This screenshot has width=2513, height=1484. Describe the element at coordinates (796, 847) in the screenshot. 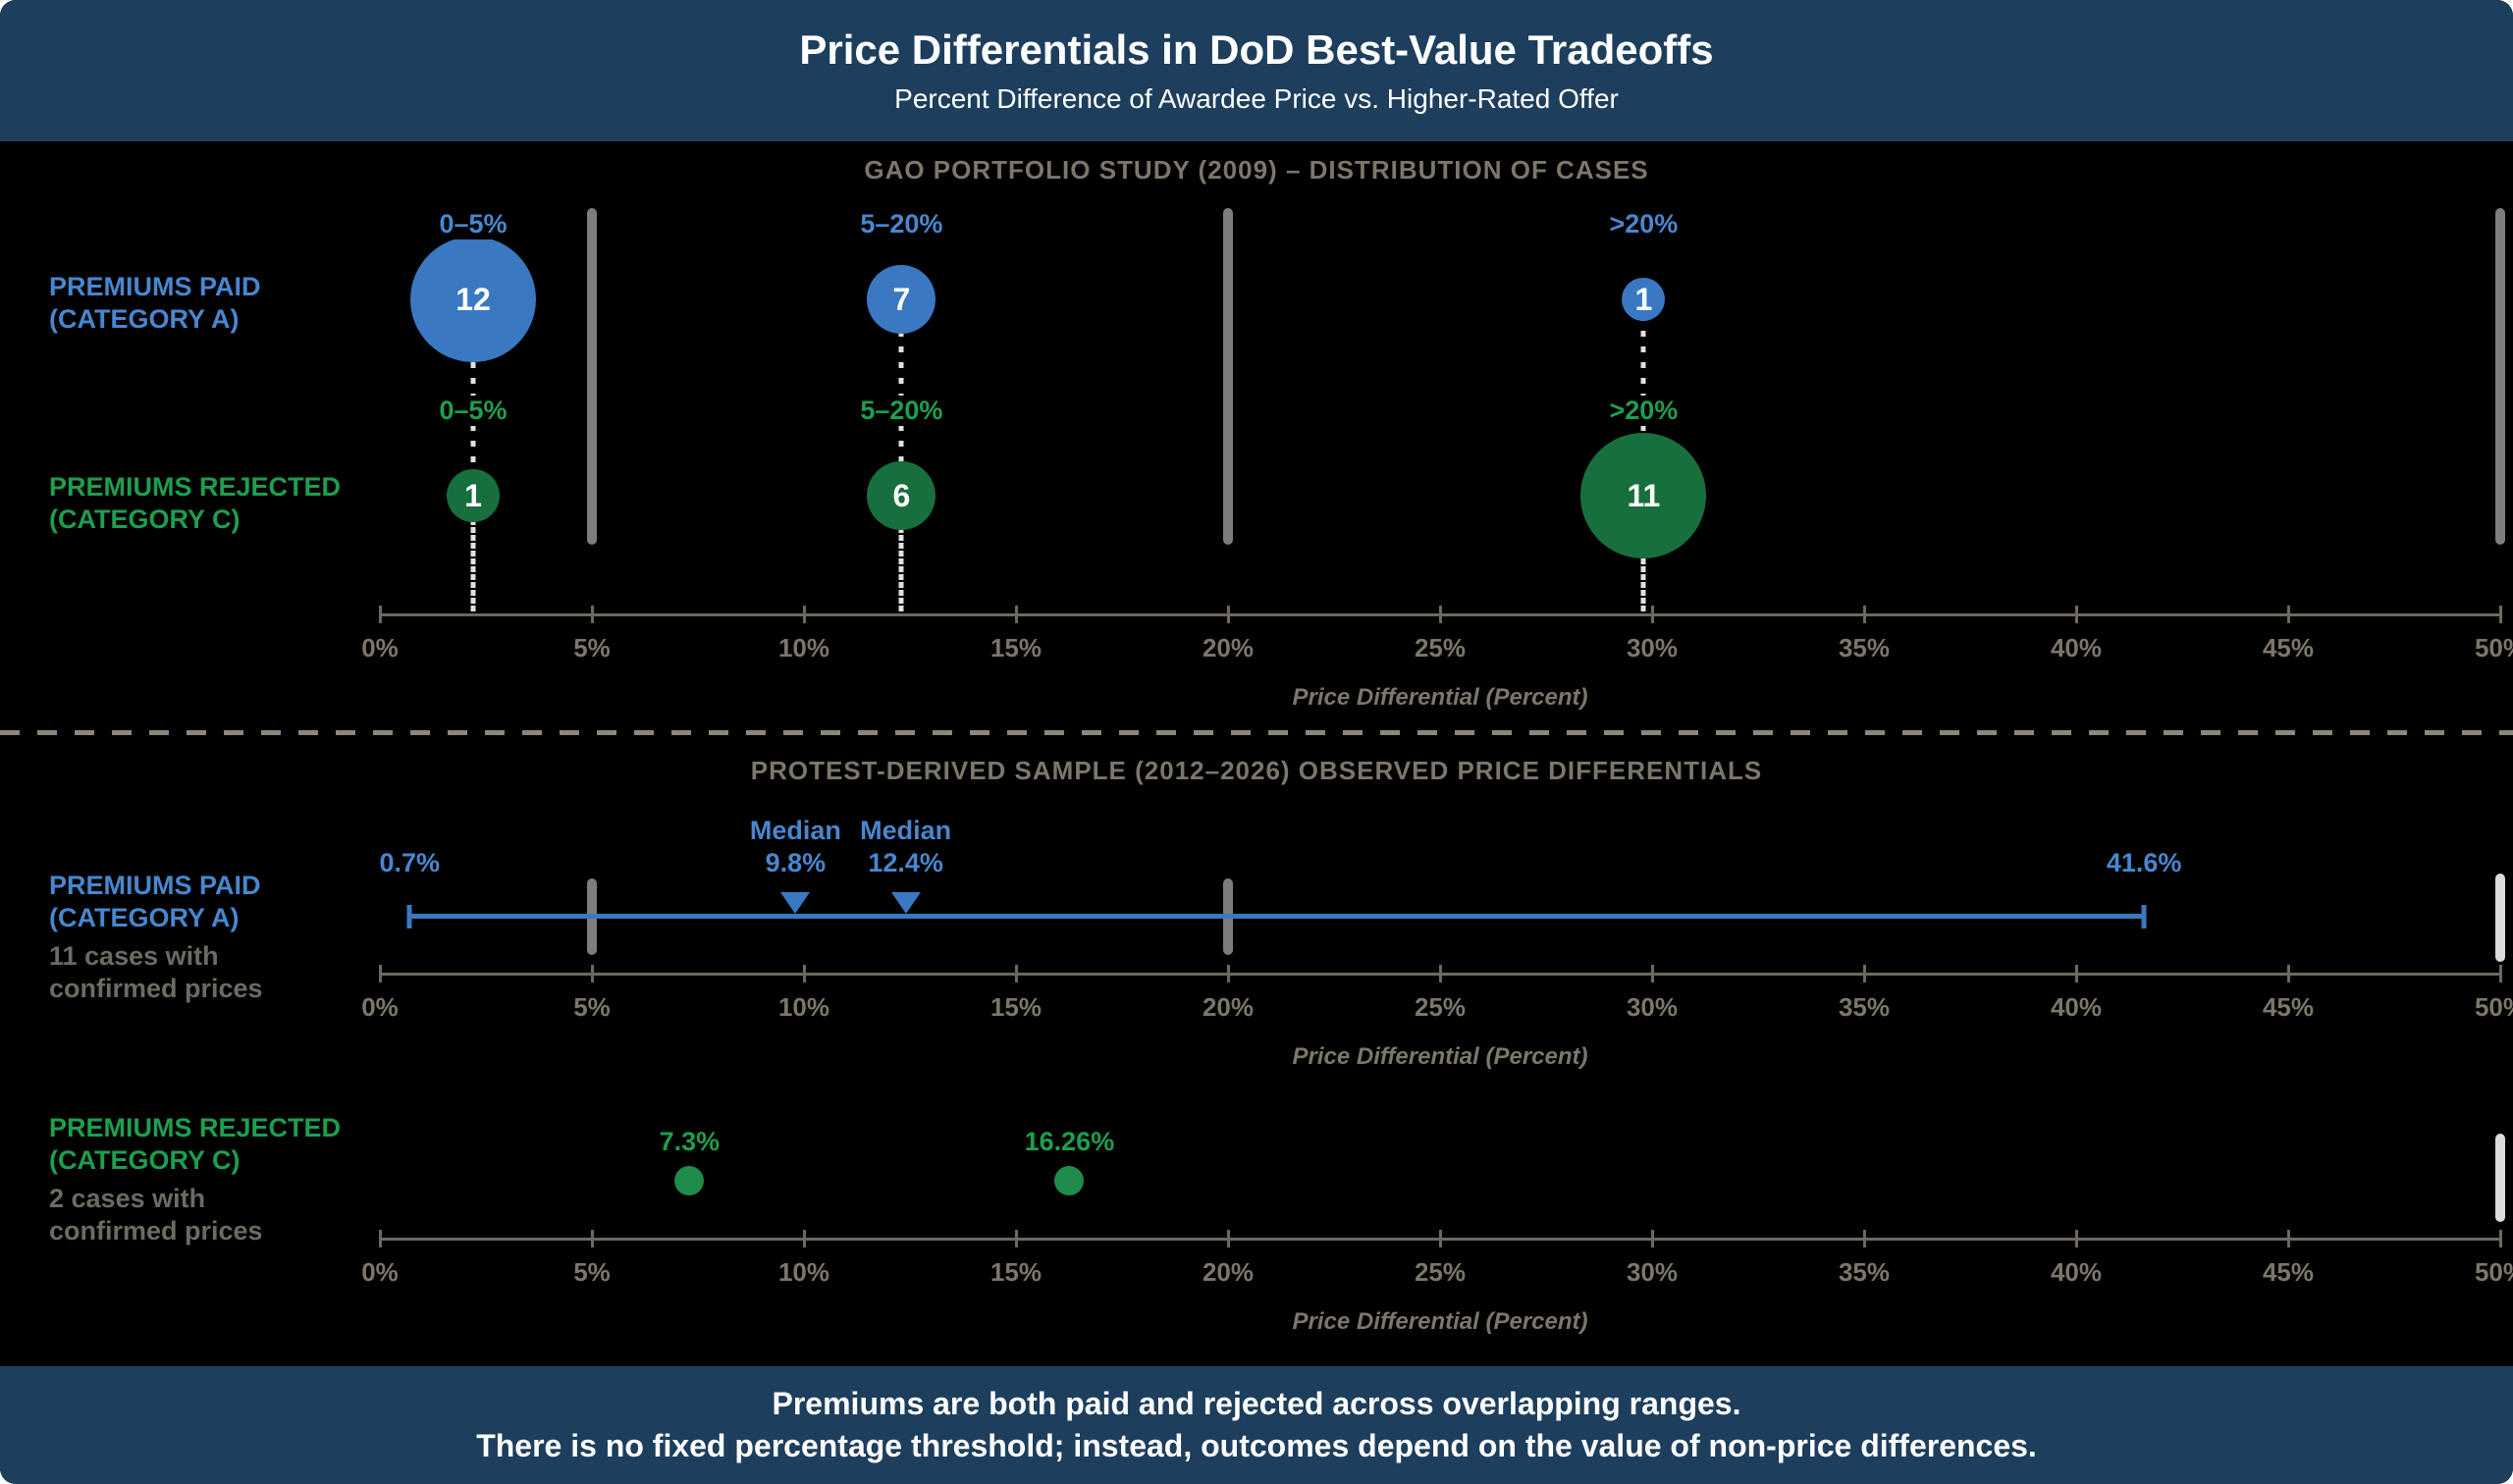

I see `median-marker-label-1: Median 9.8%` at that location.